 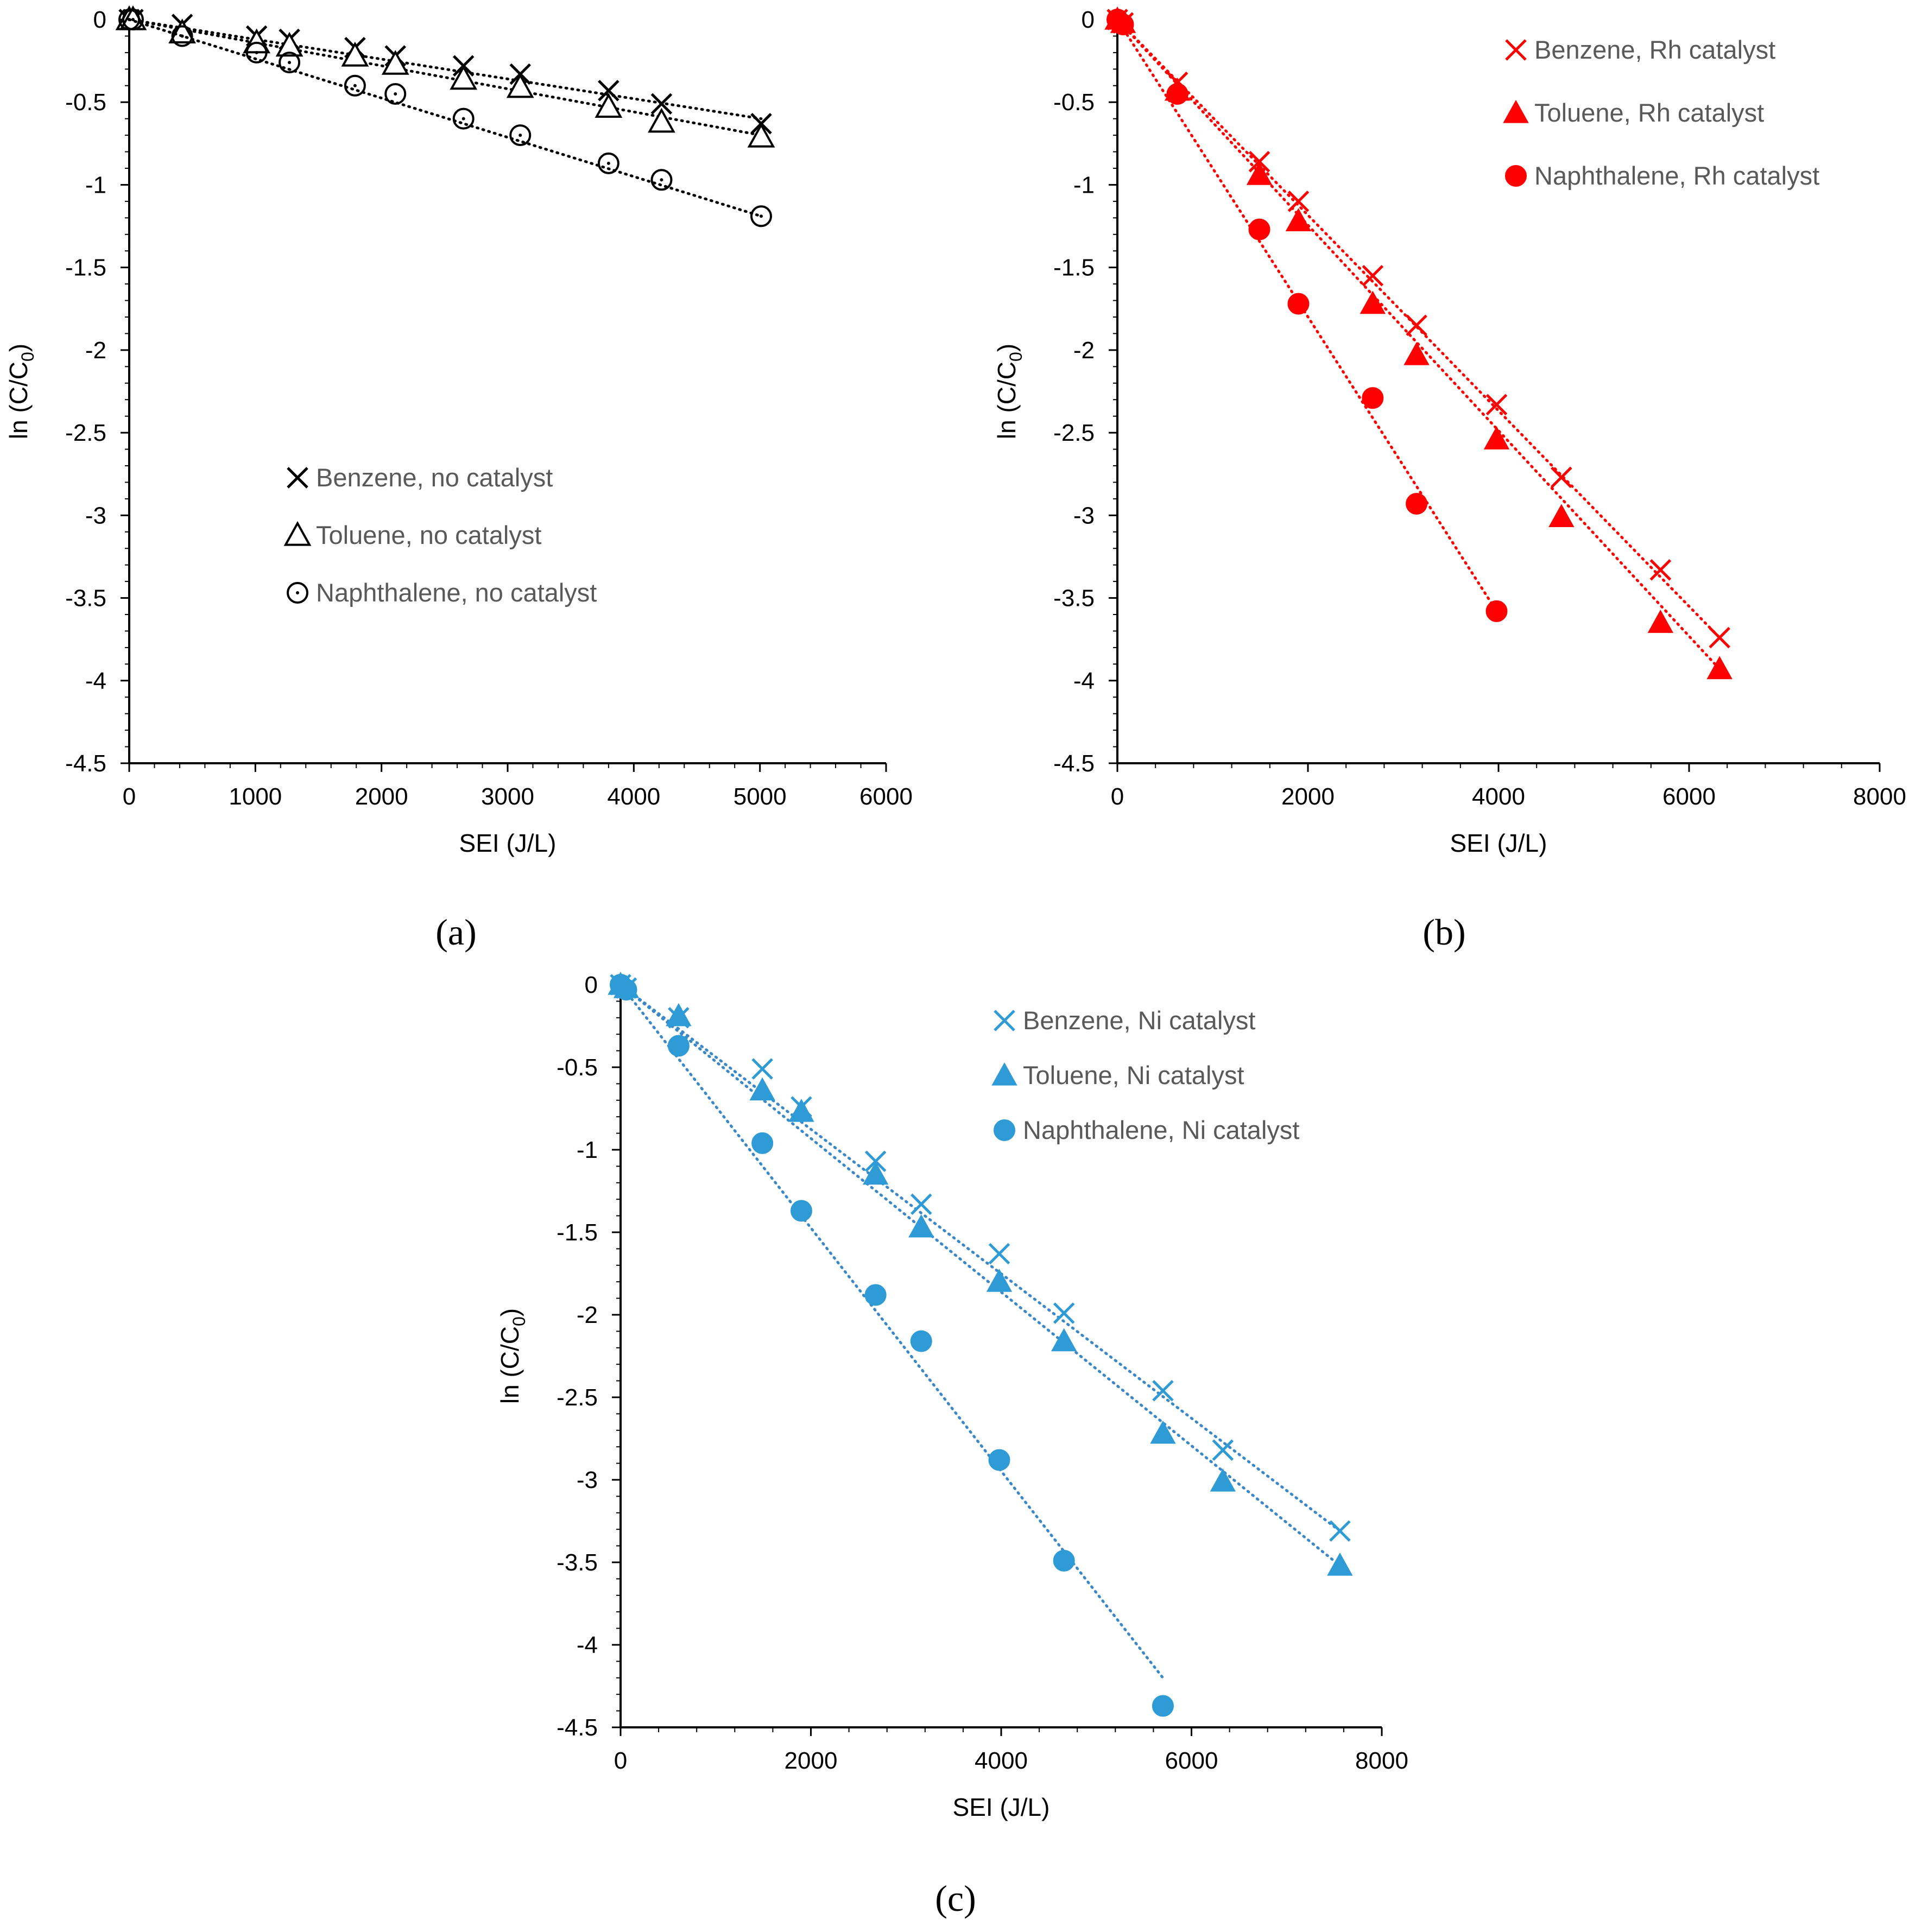 I want to click on legend-label-toluene: Toluene, Ni catalyst, so click(x=1133, y=1075).